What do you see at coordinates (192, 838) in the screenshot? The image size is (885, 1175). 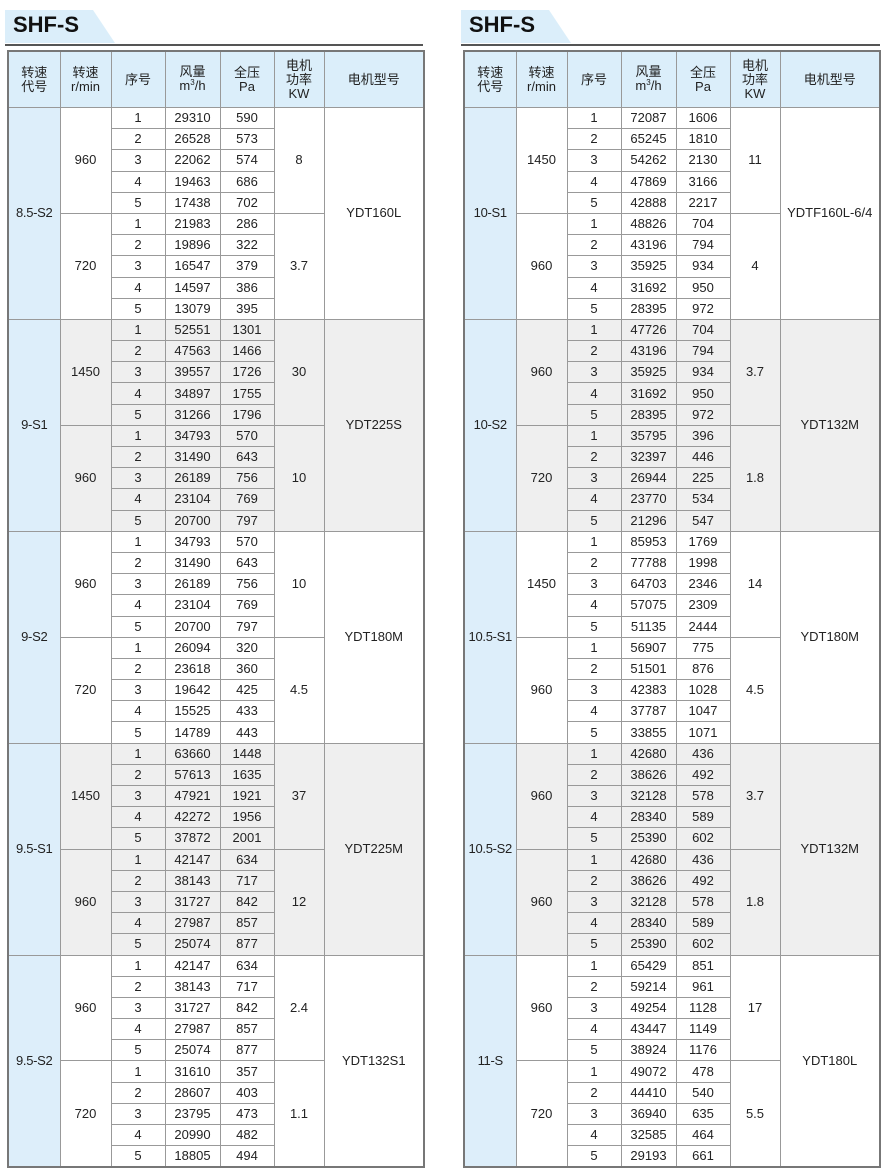 I see `flow-cell: 37872` at bounding box center [192, 838].